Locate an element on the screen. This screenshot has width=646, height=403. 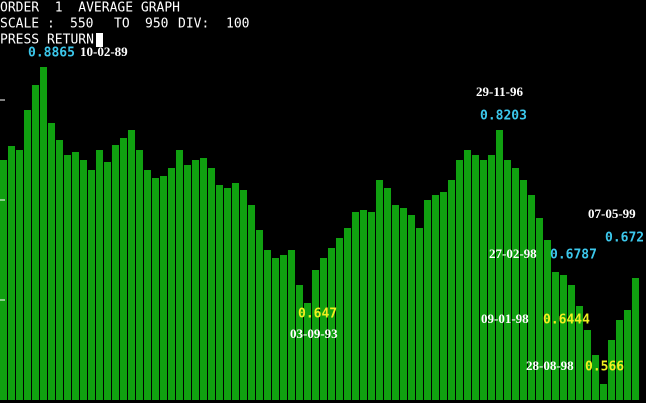
annotation-value: 0.6444 is located at coordinates (566, 320).